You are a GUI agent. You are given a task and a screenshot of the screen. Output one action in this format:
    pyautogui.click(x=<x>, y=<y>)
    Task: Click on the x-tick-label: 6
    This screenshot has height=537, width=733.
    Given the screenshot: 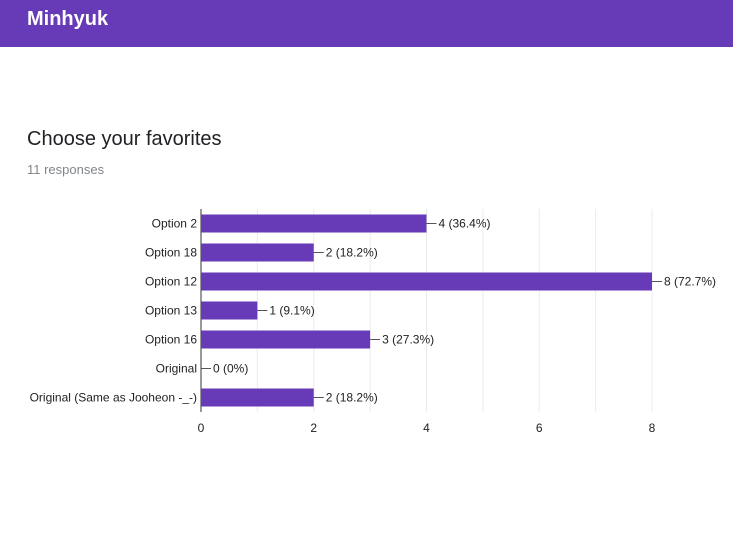 What is the action you would take?
    pyautogui.click(x=539, y=428)
    